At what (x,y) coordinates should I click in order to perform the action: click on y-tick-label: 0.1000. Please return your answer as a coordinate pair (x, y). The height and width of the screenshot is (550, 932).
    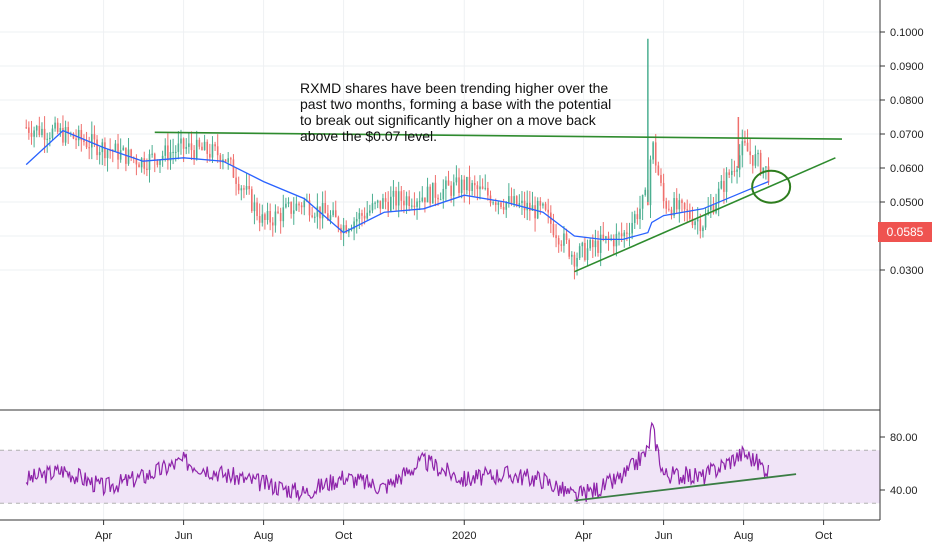
    Looking at the image, I should click on (907, 33).